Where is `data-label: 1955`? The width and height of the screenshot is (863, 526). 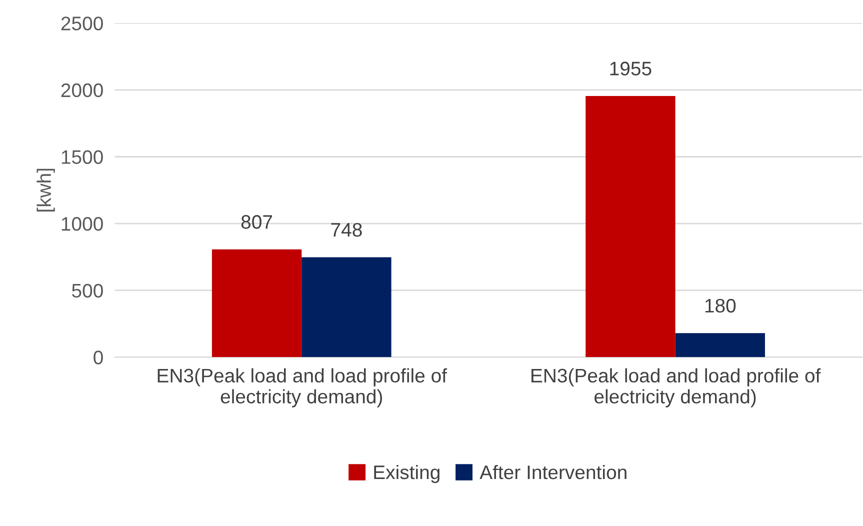
data-label: 1955 is located at coordinates (631, 69).